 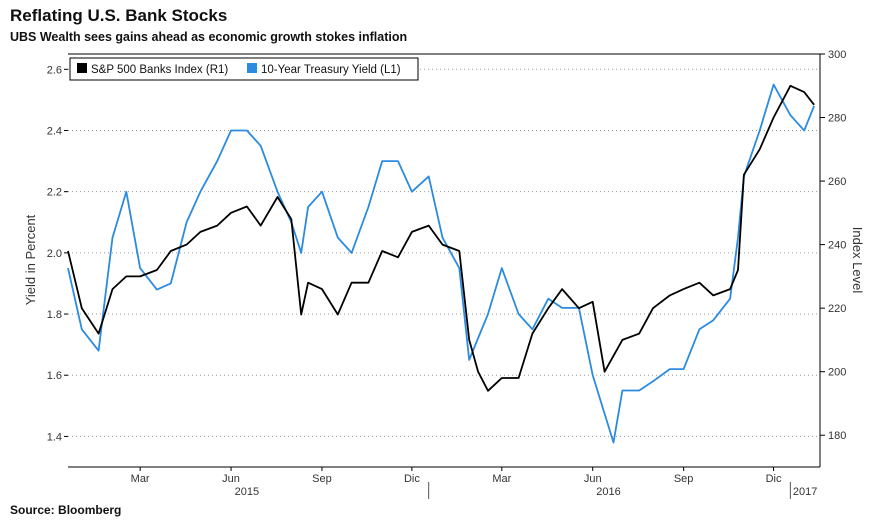 What do you see at coordinates (54, 437) in the screenshot?
I see `y-left-tick-label-0: 1.4` at bounding box center [54, 437].